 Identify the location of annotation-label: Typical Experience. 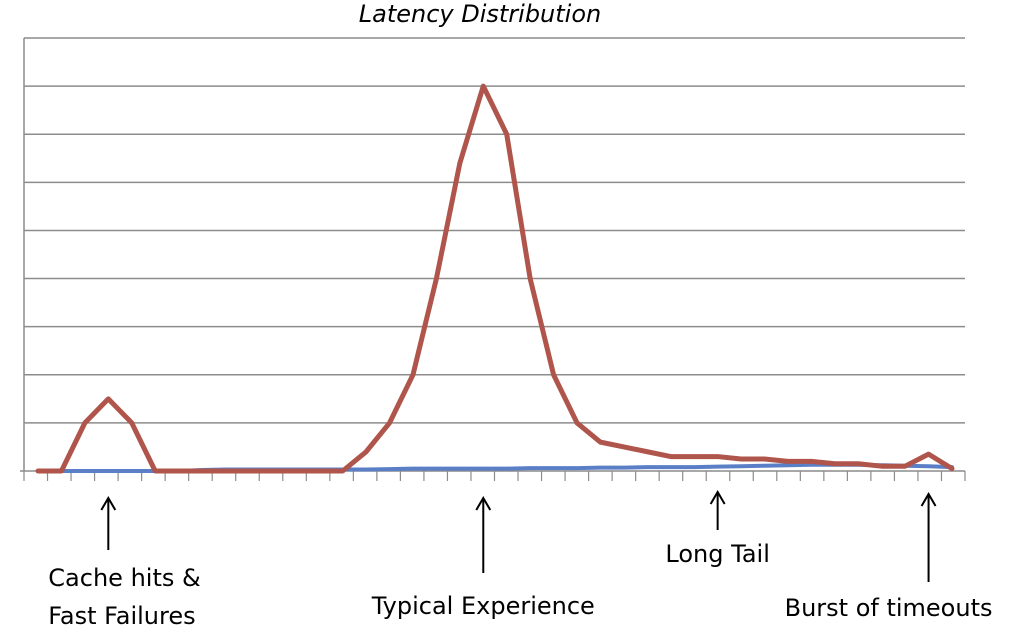
(483, 606).